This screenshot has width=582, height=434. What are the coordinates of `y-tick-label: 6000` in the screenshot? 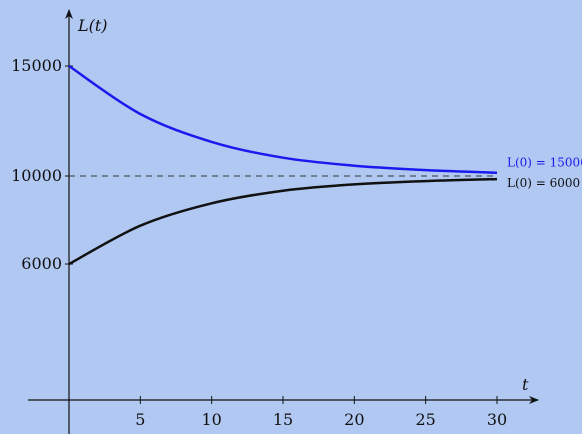 It's located at (41, 263).